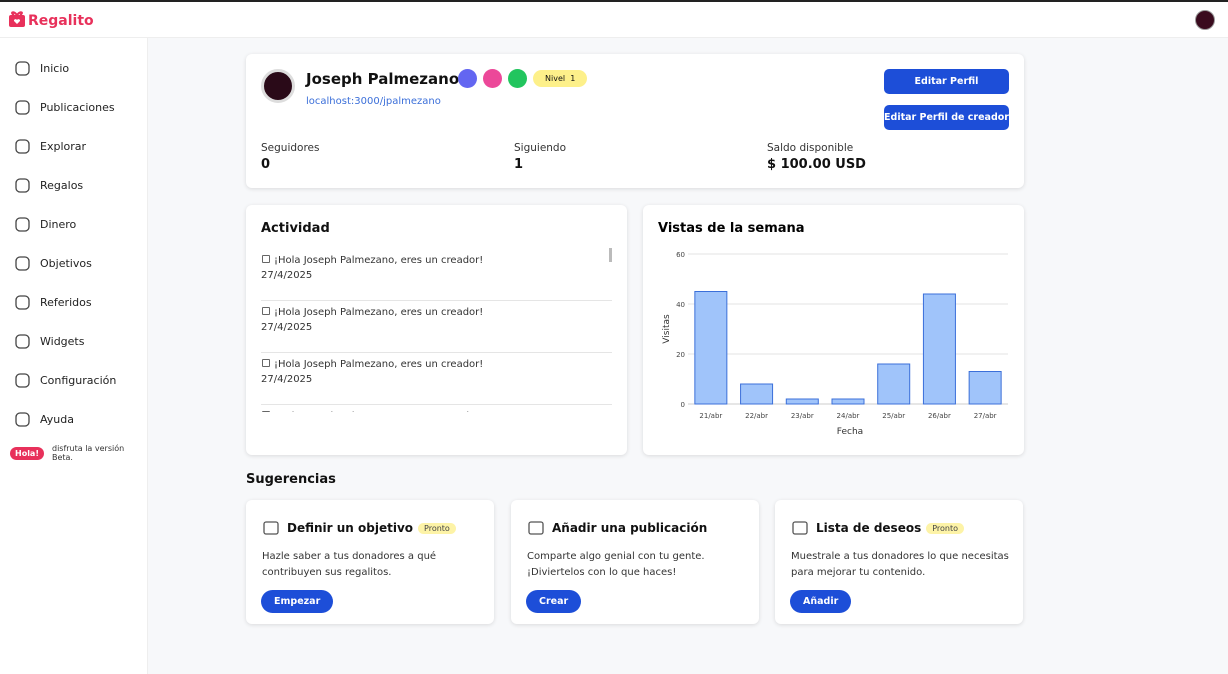 This screenshot has height=674, width=1228. What do you see at coordinates (731, 228) in the screenshot?
I see `chart-title: Vistas de la semana` at bounding box center [731, 228].